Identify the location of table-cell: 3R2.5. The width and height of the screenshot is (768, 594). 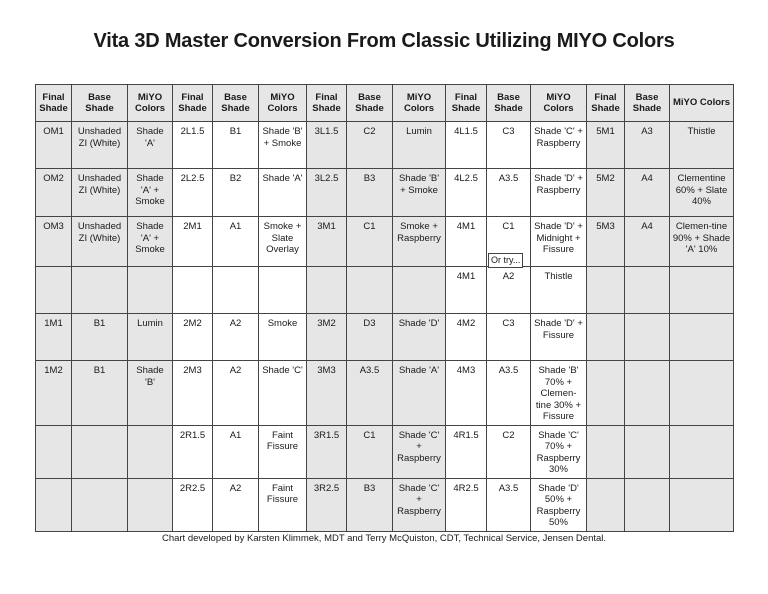
(326, 504).